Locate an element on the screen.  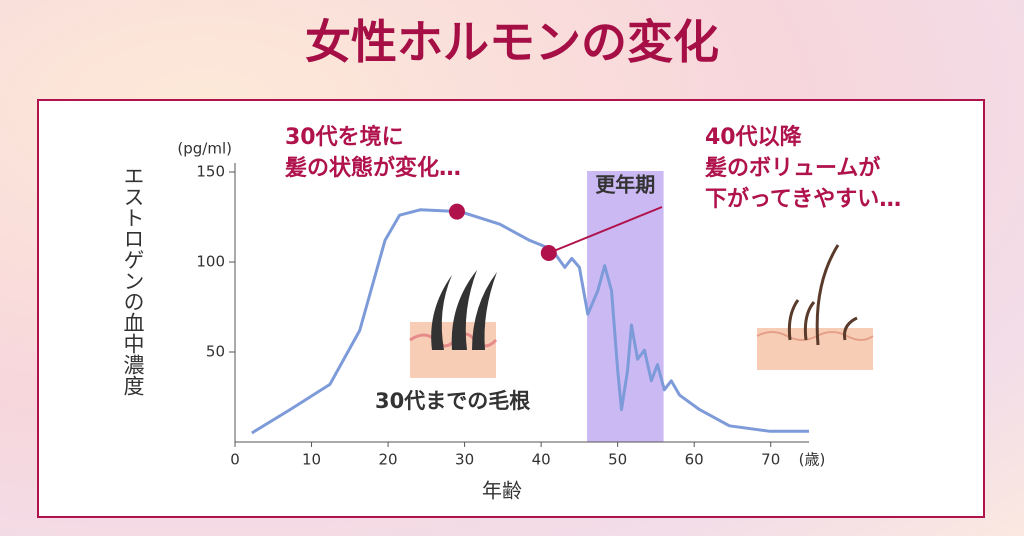
x-tick-label: 50 is located at coordinates (617, 460).